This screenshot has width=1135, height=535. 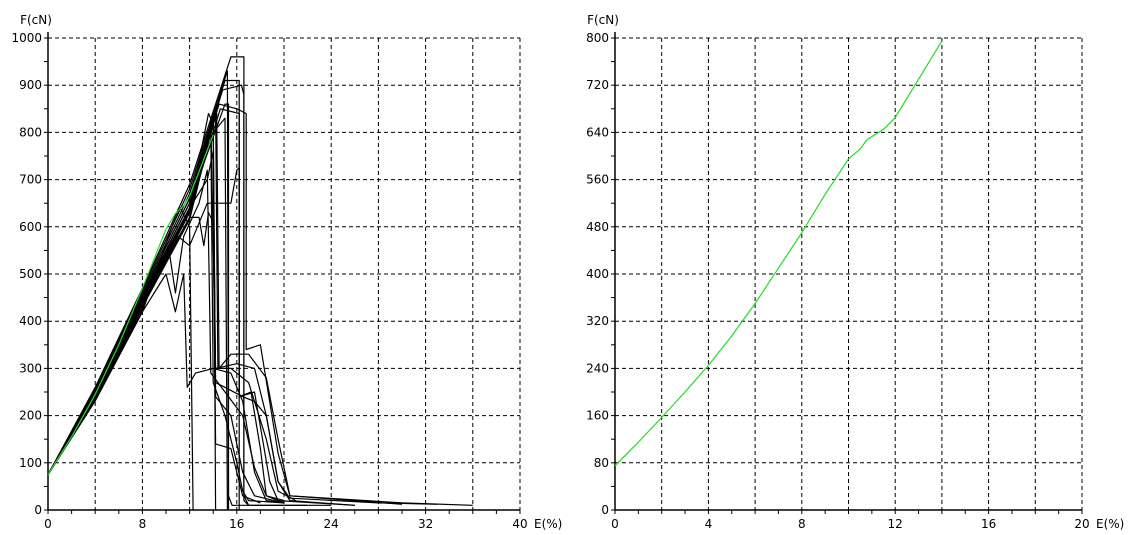 What do you see at coordinates (597, 321) in the screenshot?
I see `y-tick-label: 320` at bounding box center [597, 321].